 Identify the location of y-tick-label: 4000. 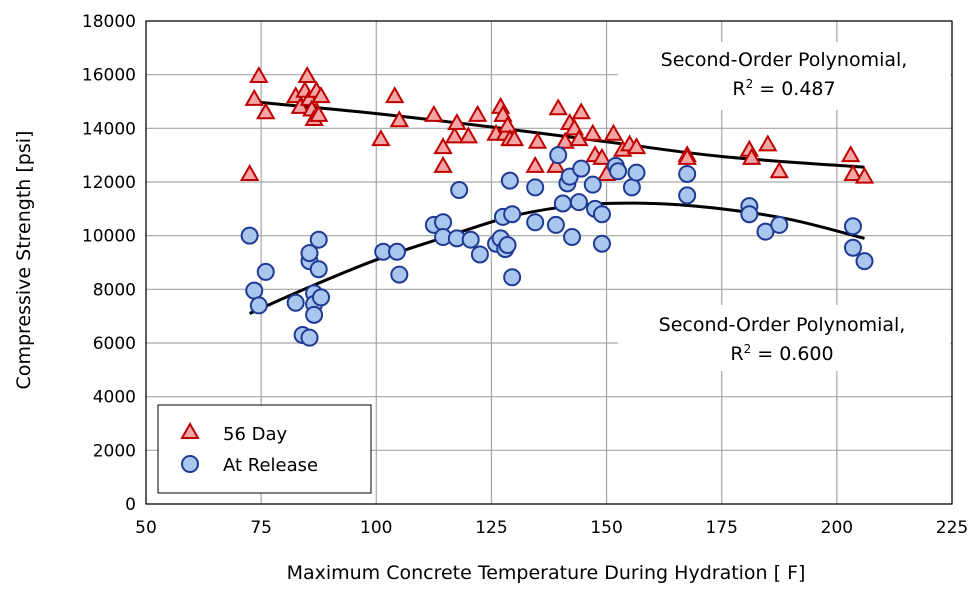
(114, 398).